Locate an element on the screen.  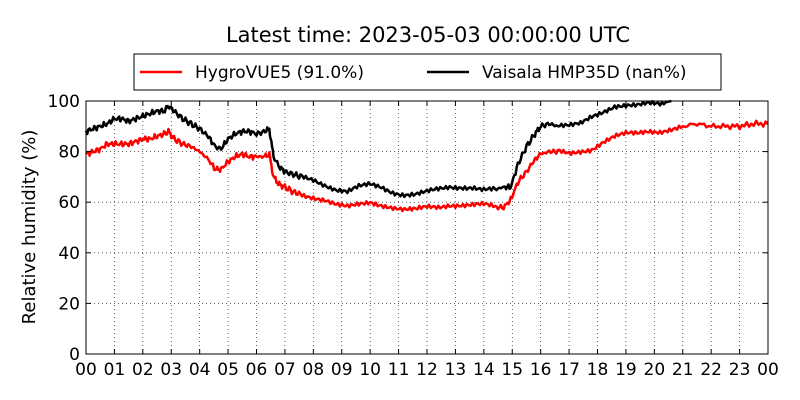
x-tick-label: 02 is located at coordinates (143, 370).